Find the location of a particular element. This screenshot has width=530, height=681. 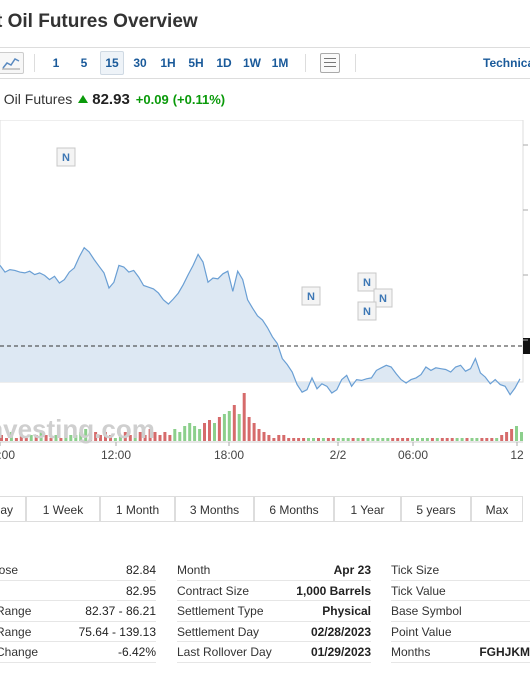

watermark-logo: investing.com is located at coordinates (77, 429).